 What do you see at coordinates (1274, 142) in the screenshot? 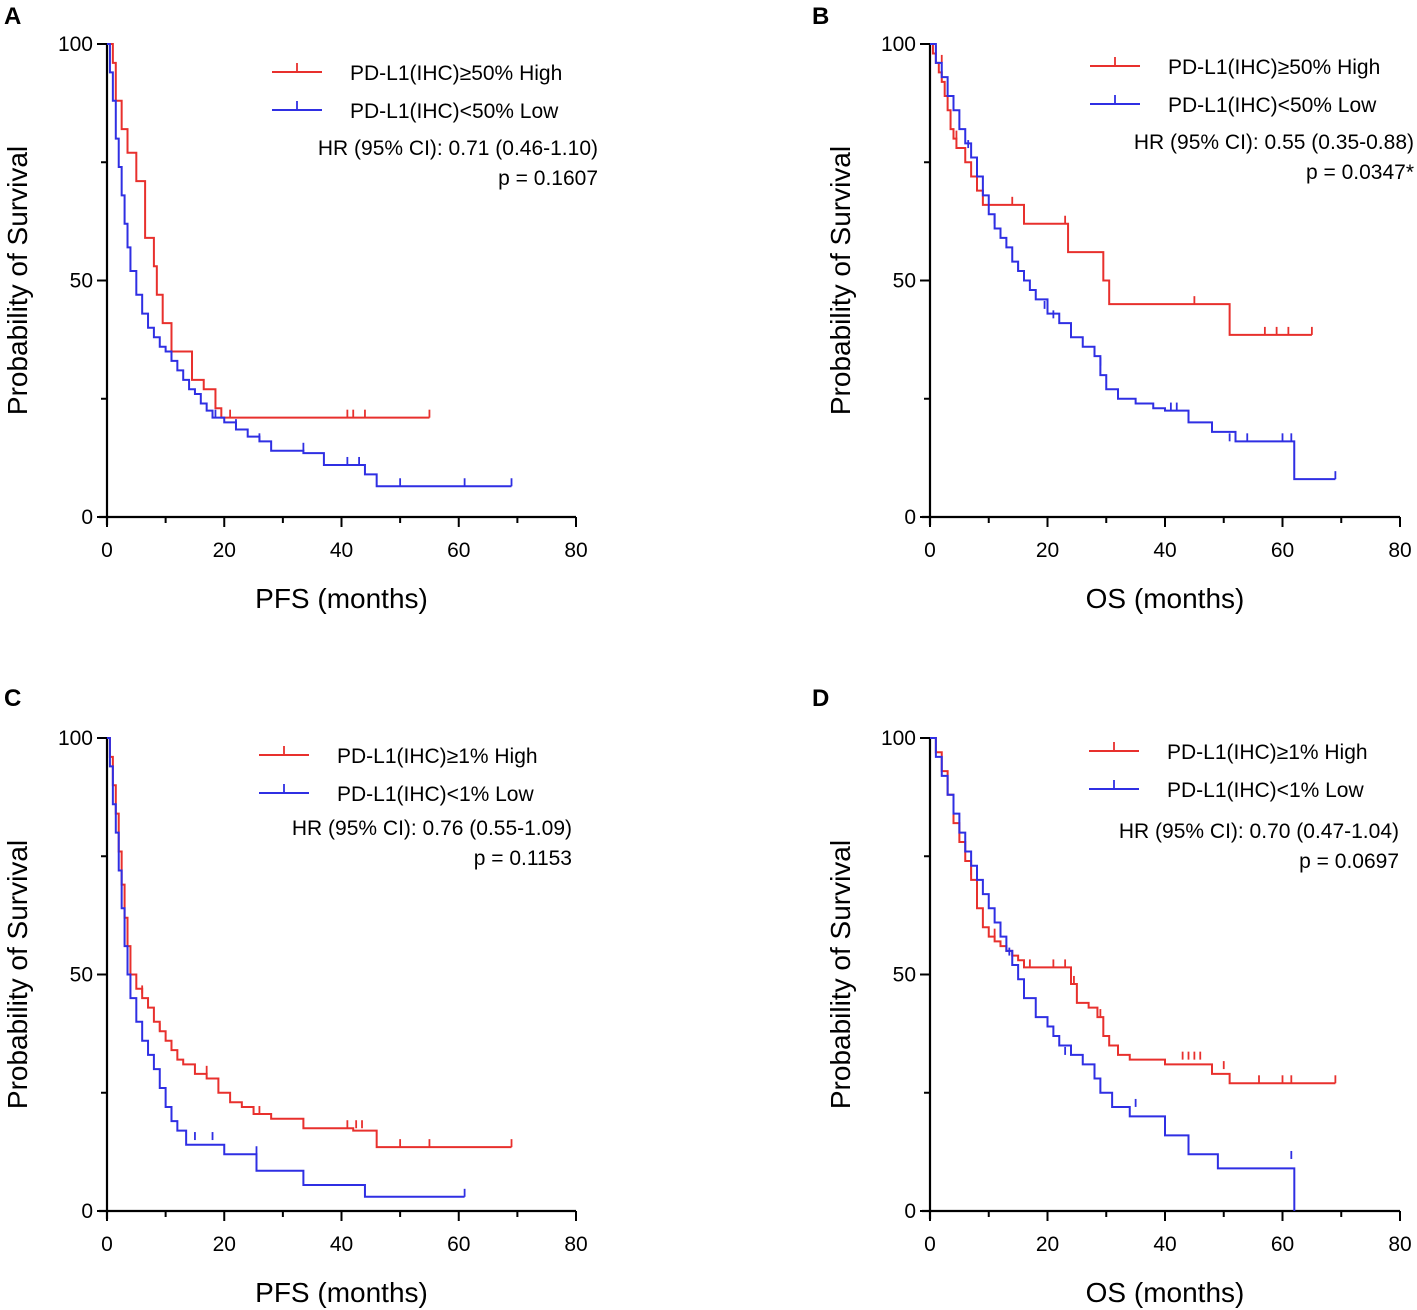
I see `hazard-ratio-text: HR (95% CI): 0.55 (0.35-0.88)` at bounding box center [1274, 142].